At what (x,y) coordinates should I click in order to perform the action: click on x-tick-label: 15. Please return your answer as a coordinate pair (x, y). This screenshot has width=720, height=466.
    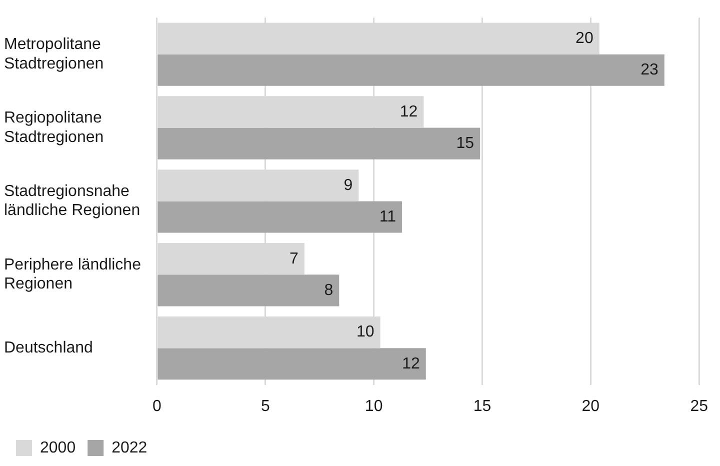
    Looking at the image, I should click on (482, 406).